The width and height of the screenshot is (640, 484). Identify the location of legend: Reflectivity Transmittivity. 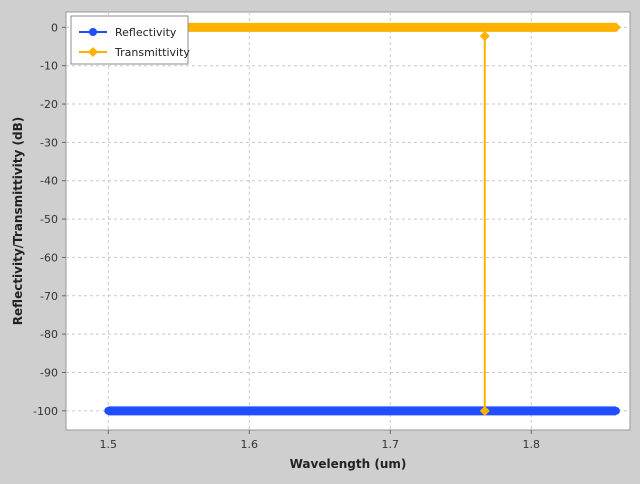
(130, 40).